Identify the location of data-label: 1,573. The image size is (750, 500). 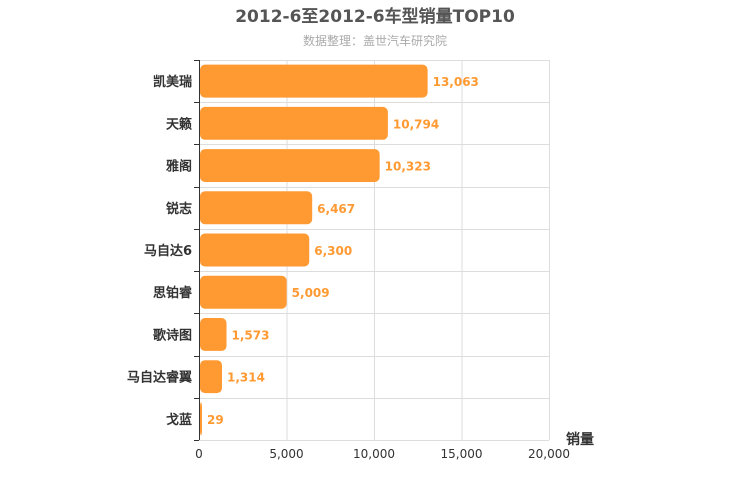
(251, 335).